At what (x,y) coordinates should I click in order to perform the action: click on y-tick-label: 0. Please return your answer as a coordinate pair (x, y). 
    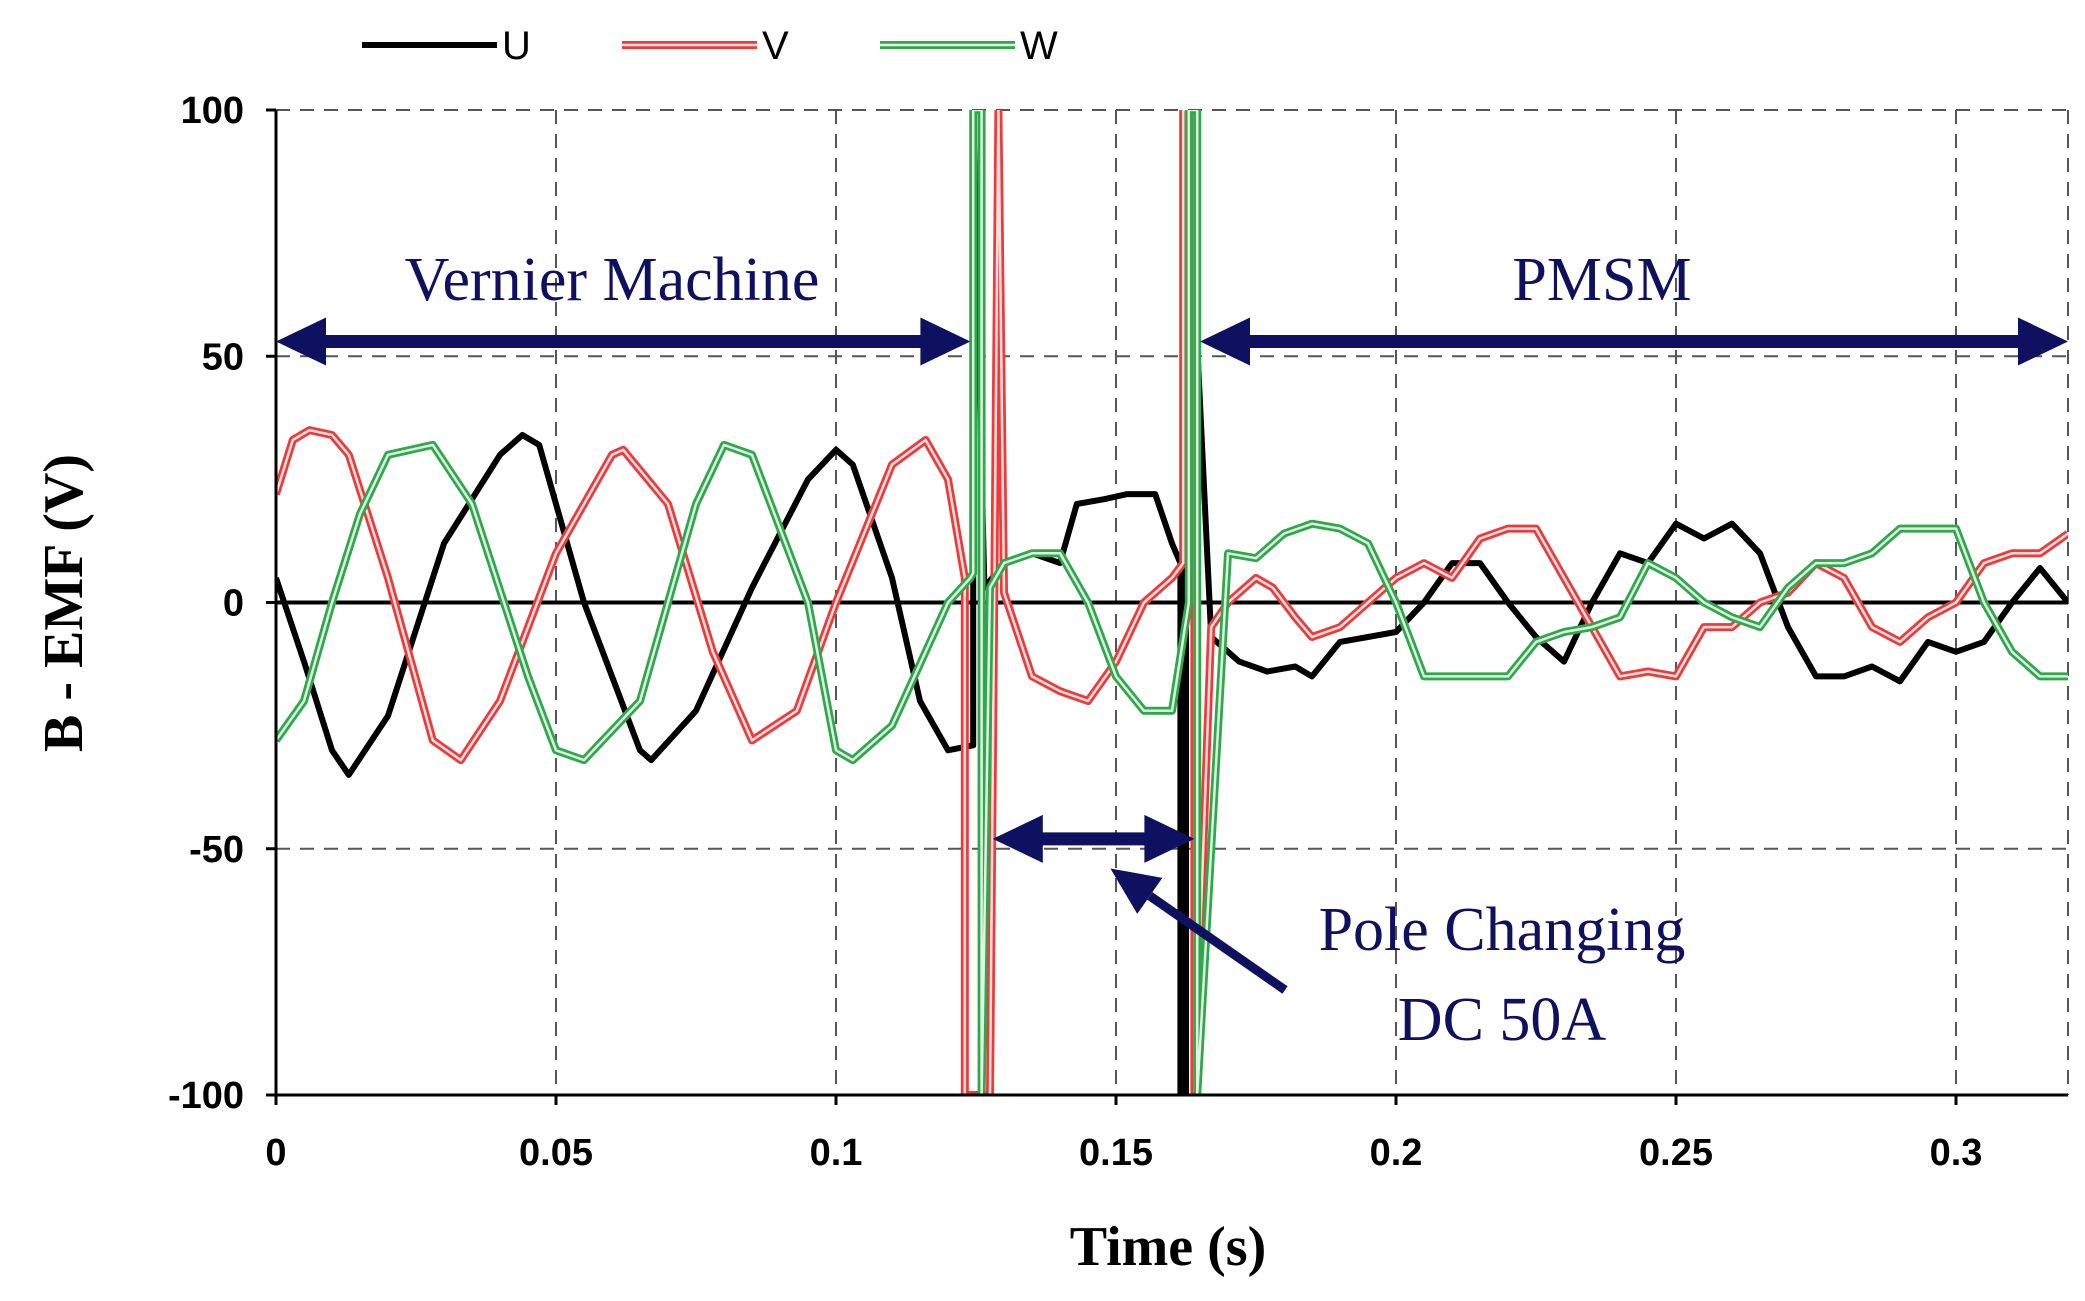
    Looking at the image, I should click on (233, 604).